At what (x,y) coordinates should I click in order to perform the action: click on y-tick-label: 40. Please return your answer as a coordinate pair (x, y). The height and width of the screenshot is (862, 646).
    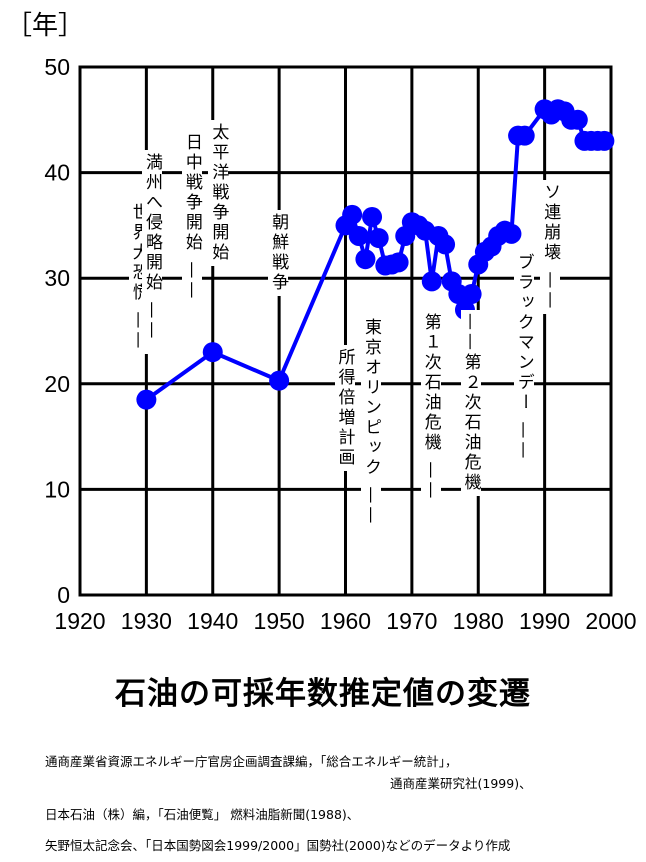
    Looking at the image, I should click on (57, 173).